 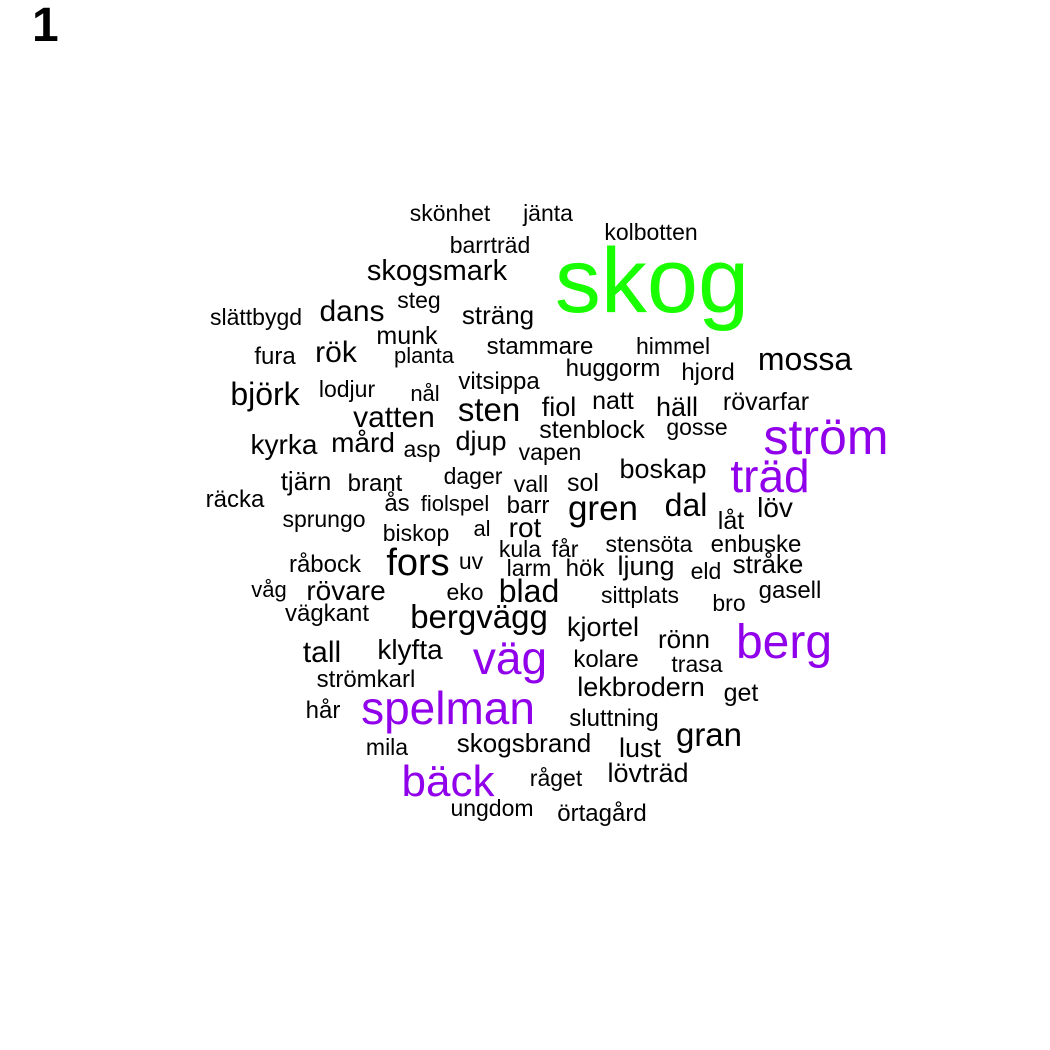 I want to click on word-94: skogsbrand, so click(x=524, y=743).